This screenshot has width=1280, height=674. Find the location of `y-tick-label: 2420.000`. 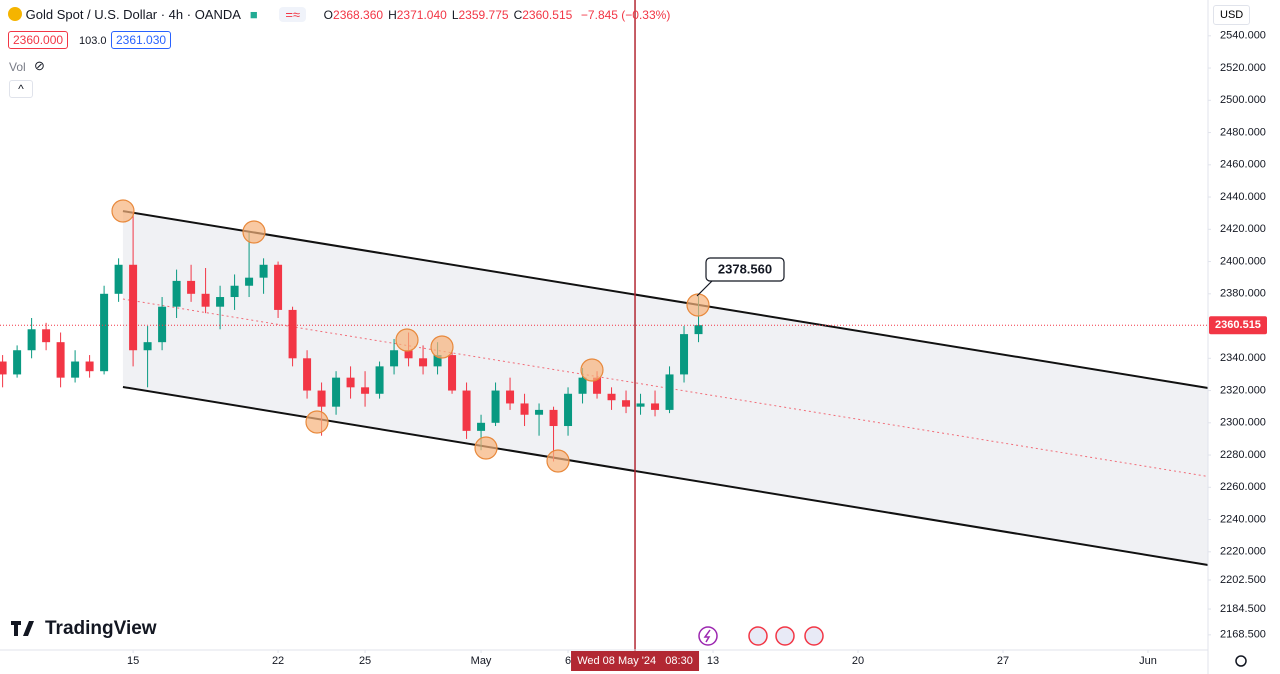

y-tick-label: 2420.000 is located at coordinates (1243, 229).